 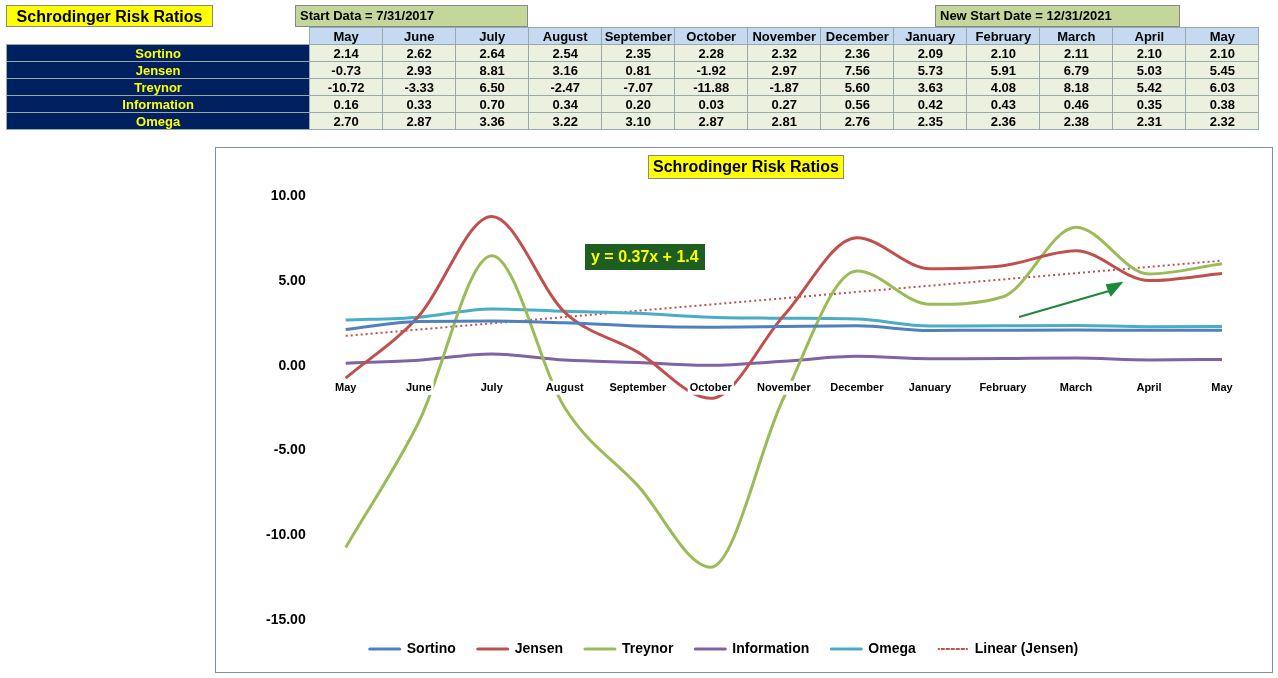 What do you see at coordinates (857, 104) in the screenshot?
I see `data-label: 0.56` at bounding box center [857, 104].